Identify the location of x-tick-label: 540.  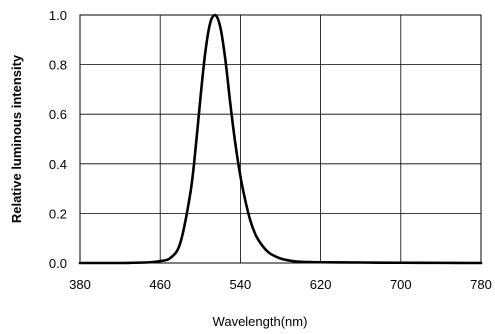
(241, 284).